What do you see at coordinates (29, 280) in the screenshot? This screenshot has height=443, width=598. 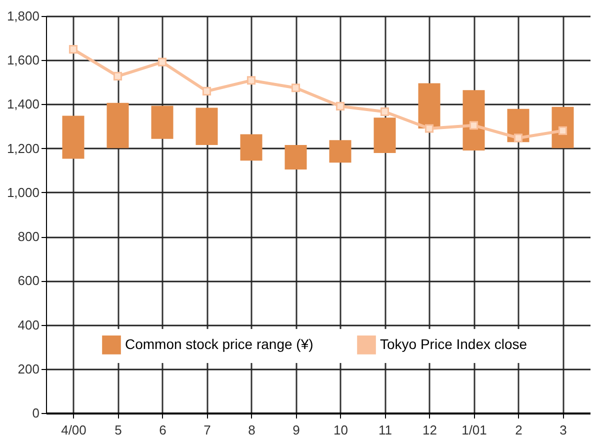 I see `y-tick-label: 600` at bounding box center [29, 280].